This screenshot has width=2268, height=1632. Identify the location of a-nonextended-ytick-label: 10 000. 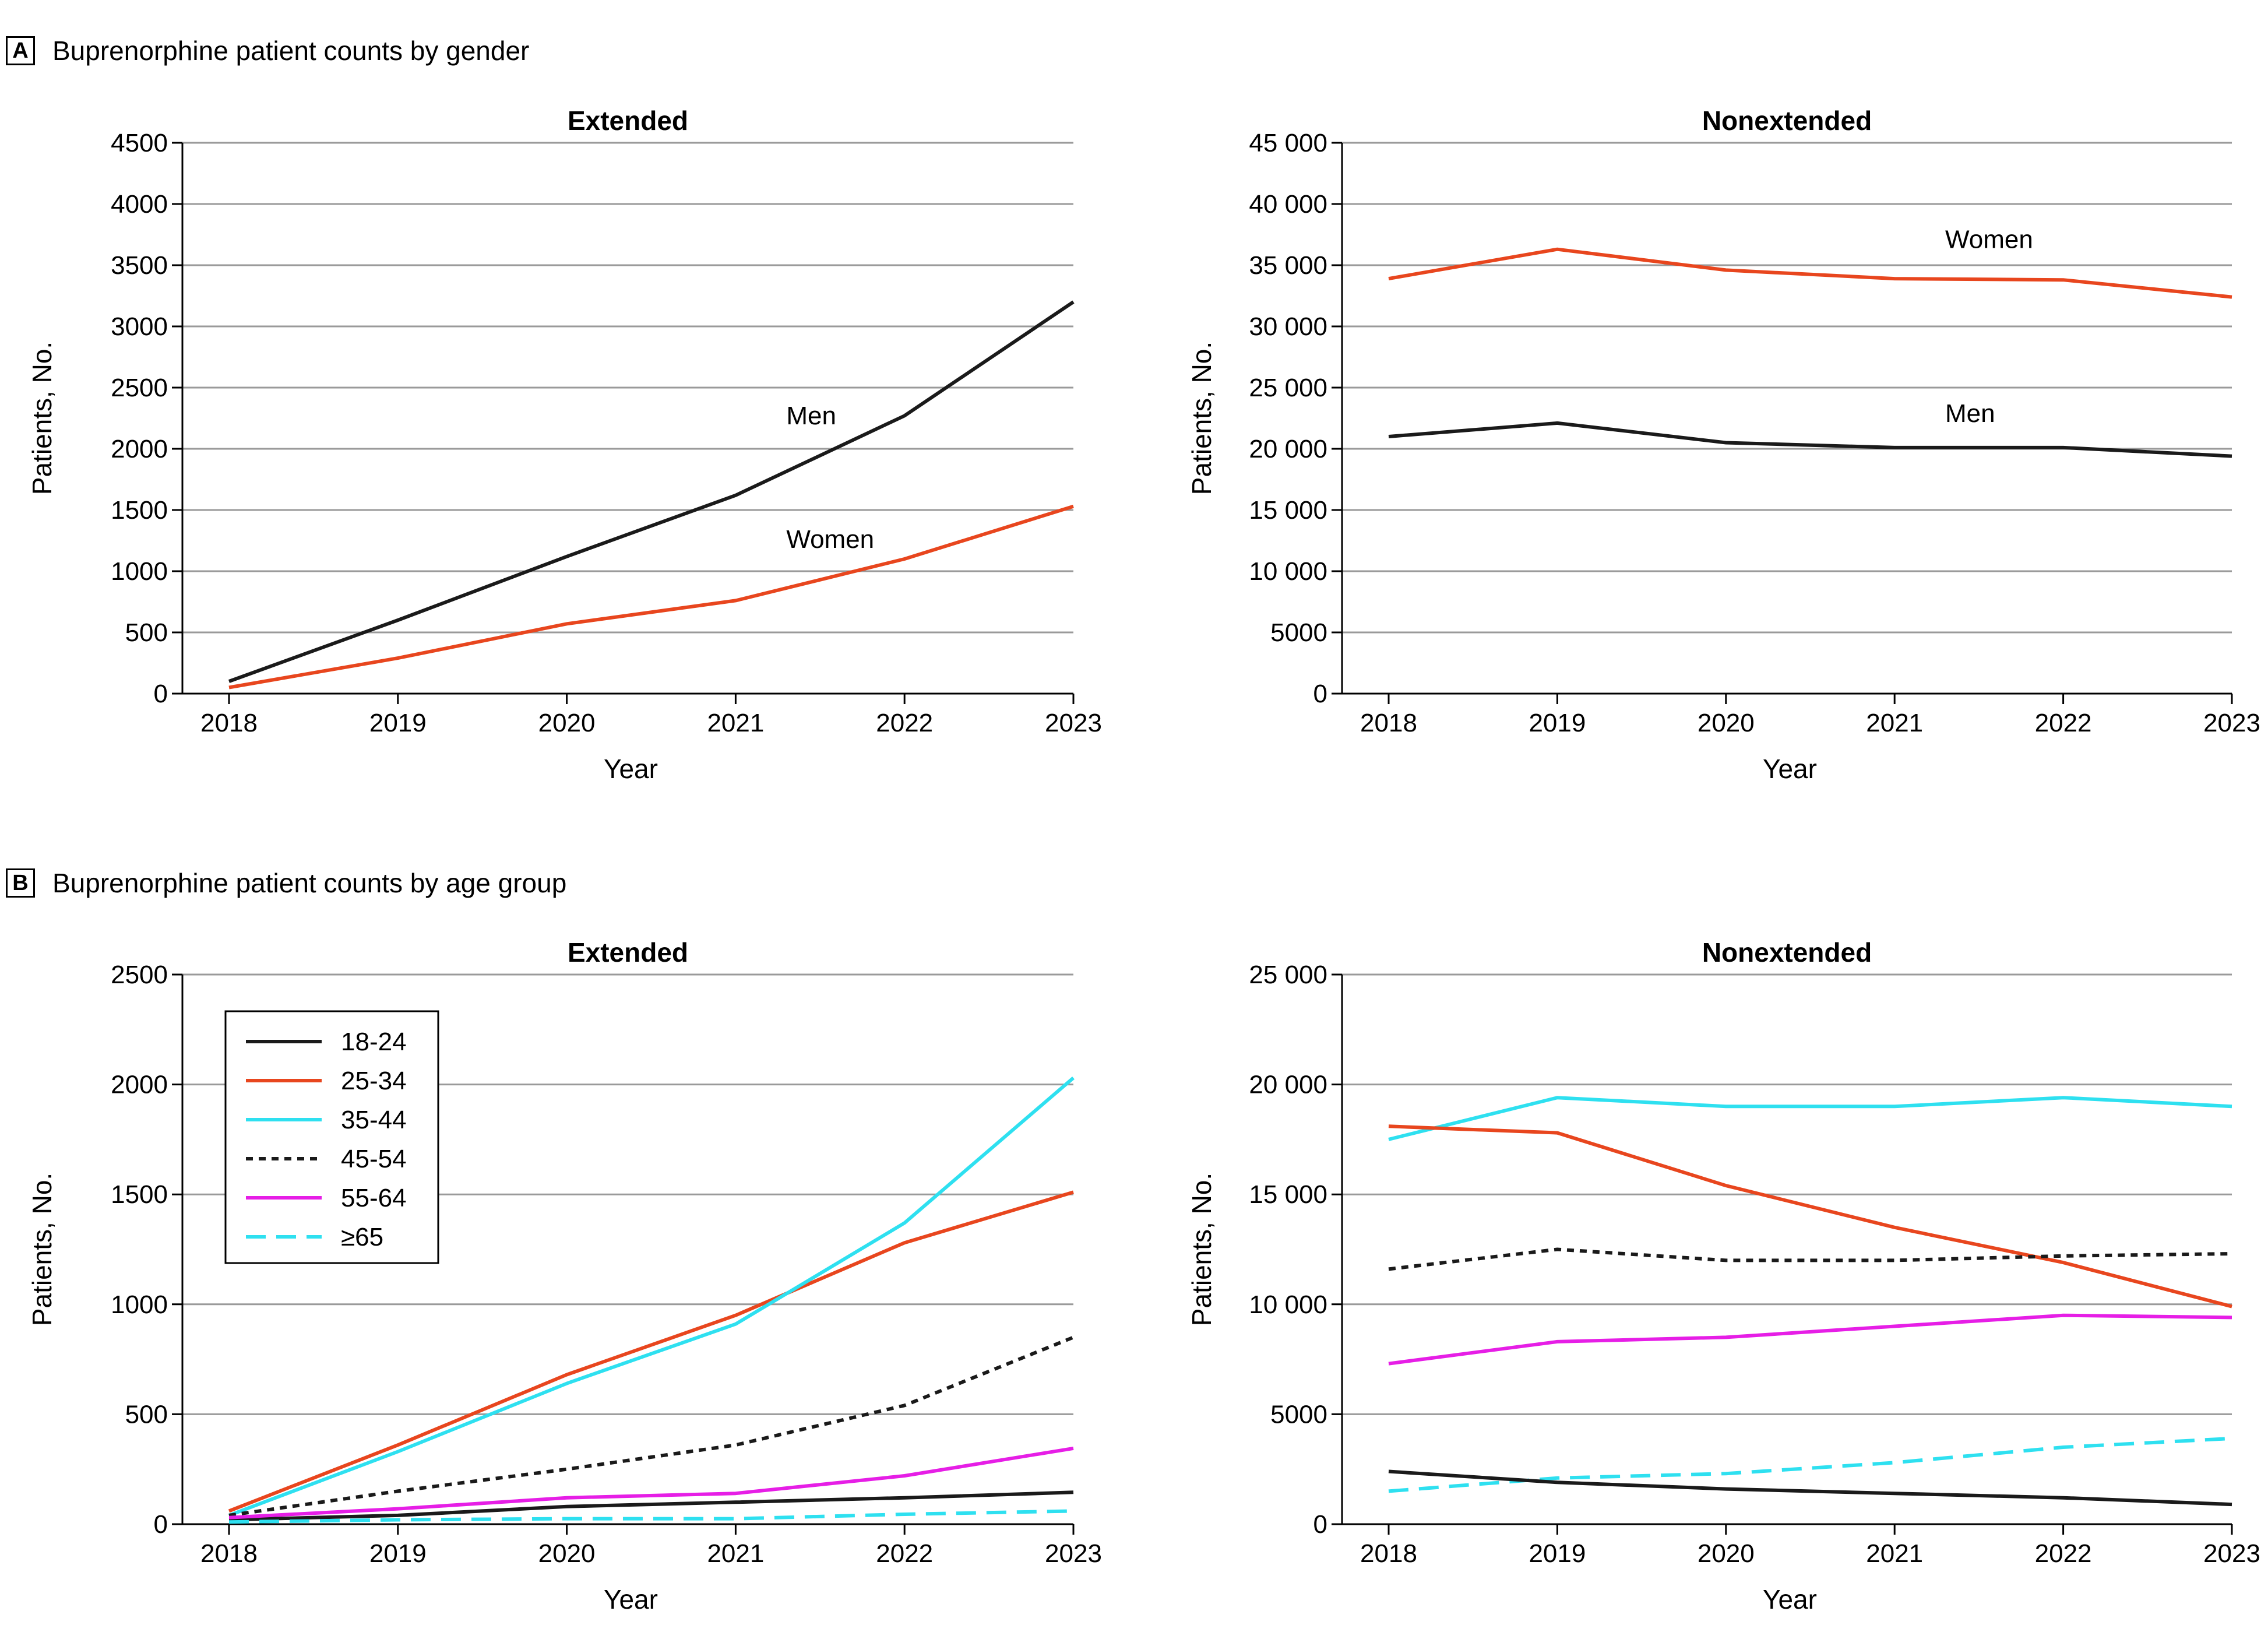
(1288, 571).